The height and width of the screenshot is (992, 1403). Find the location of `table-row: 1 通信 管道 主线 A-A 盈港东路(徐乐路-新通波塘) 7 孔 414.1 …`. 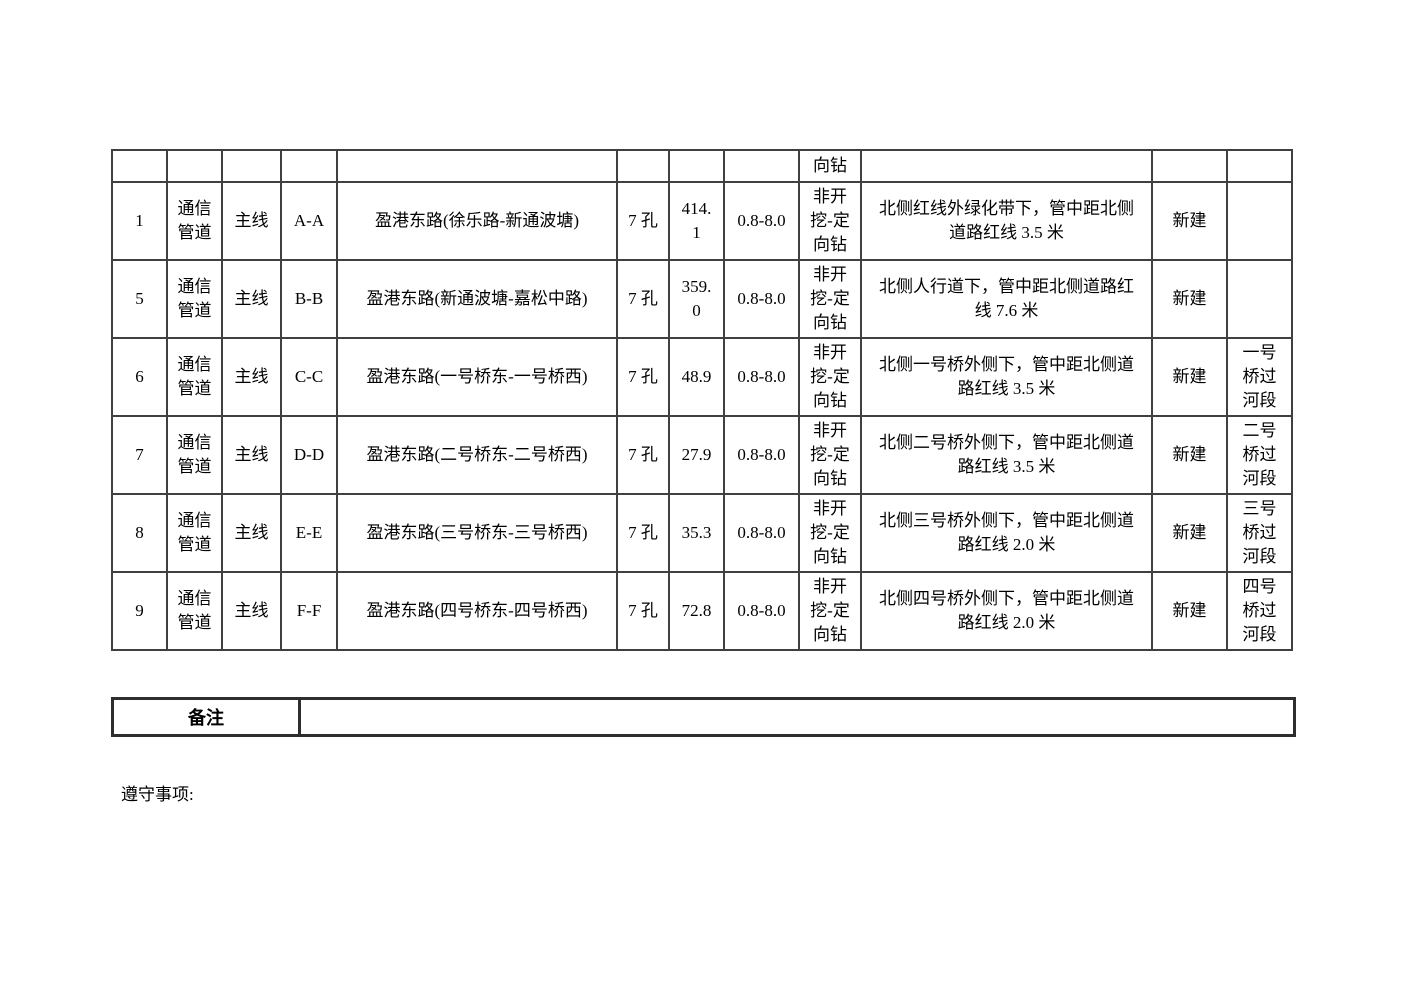

table-row: 1 通信 管道 主线 A-A 盈港东路(徐乐路-新通波塘) 7 孔 414.1 … is located at coordinates (702, 221).